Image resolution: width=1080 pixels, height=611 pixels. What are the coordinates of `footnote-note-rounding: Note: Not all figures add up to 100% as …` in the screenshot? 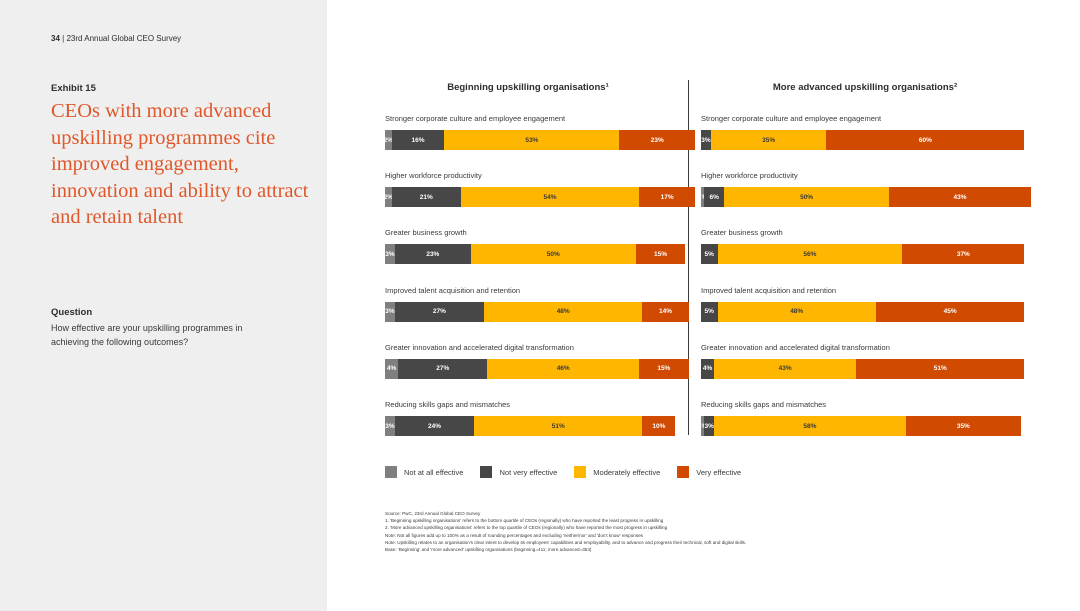 It's located at (514, 535).